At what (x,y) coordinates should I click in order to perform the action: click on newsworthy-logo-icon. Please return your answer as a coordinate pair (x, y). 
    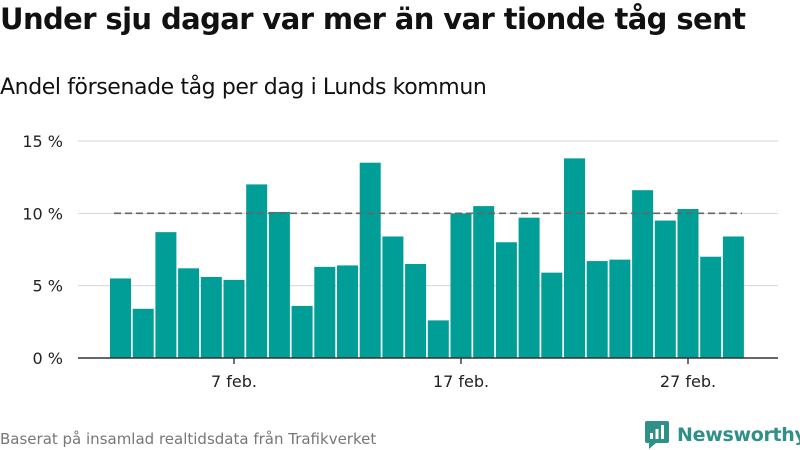
    Looking at the image, I should click on (657, 435).